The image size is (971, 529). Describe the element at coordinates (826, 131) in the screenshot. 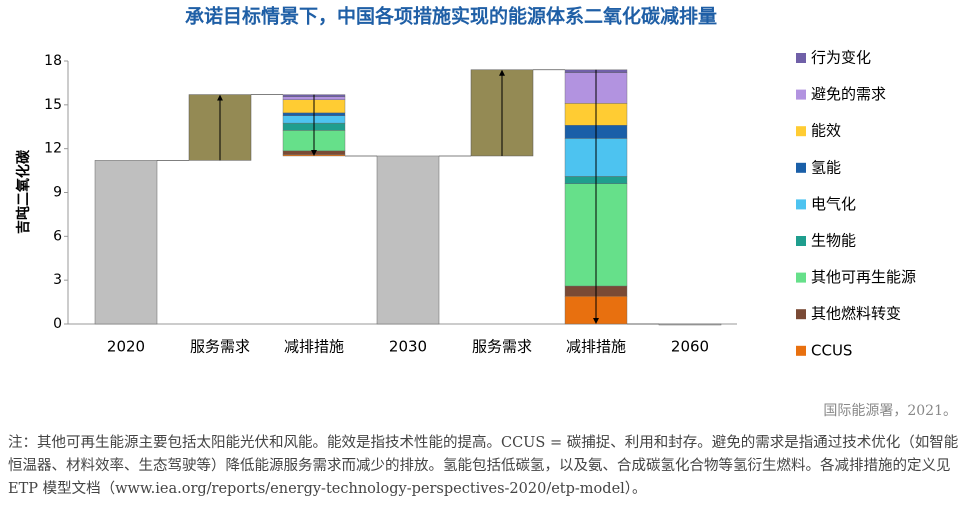

I see `legend-label: 能效` at that location.